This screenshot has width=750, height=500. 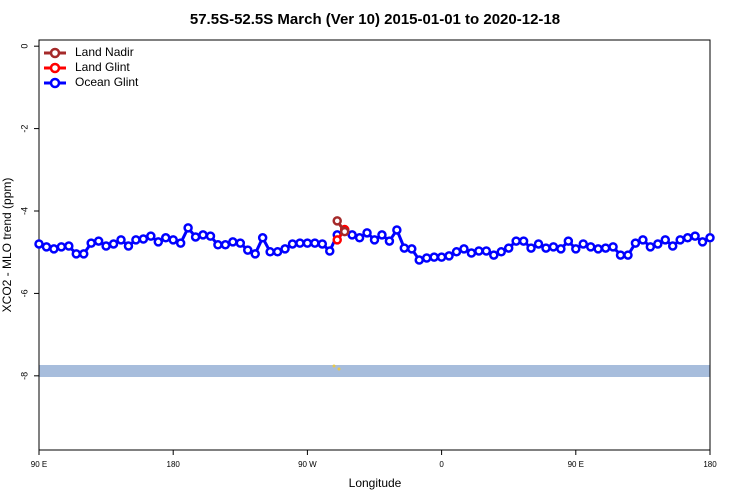 I want to click on x-tick-label: 90 W, so click(x=307, y=464).